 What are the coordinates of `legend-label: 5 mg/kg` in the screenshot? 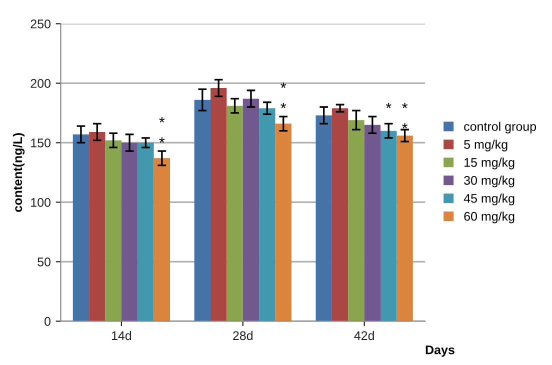 It's located at (486, 146).